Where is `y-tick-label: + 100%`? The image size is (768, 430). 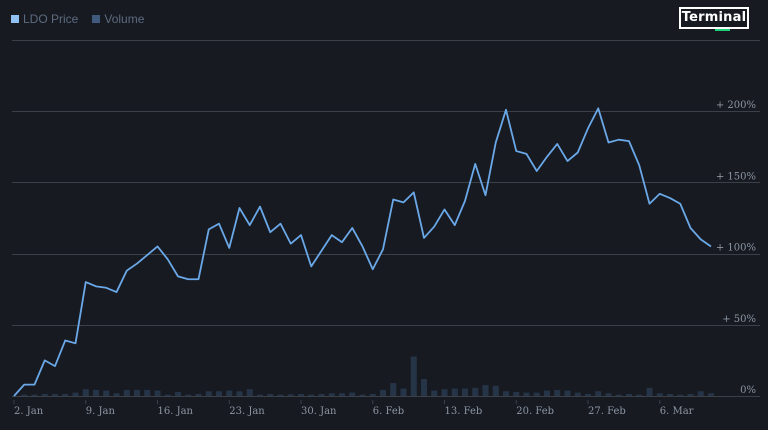
y-tick-label: + 100% is located at coordinates (736, 248).